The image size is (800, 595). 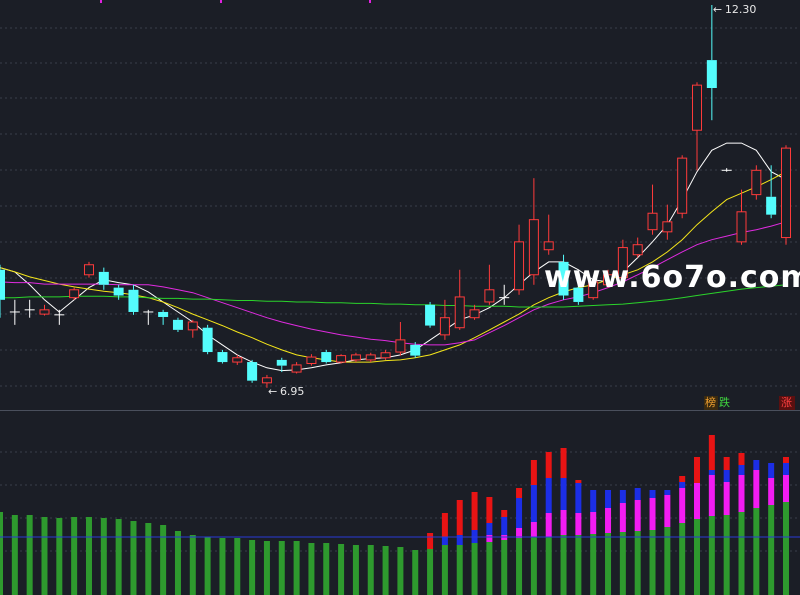 I want to click on tag: 跌, so click(x=724, y=402).